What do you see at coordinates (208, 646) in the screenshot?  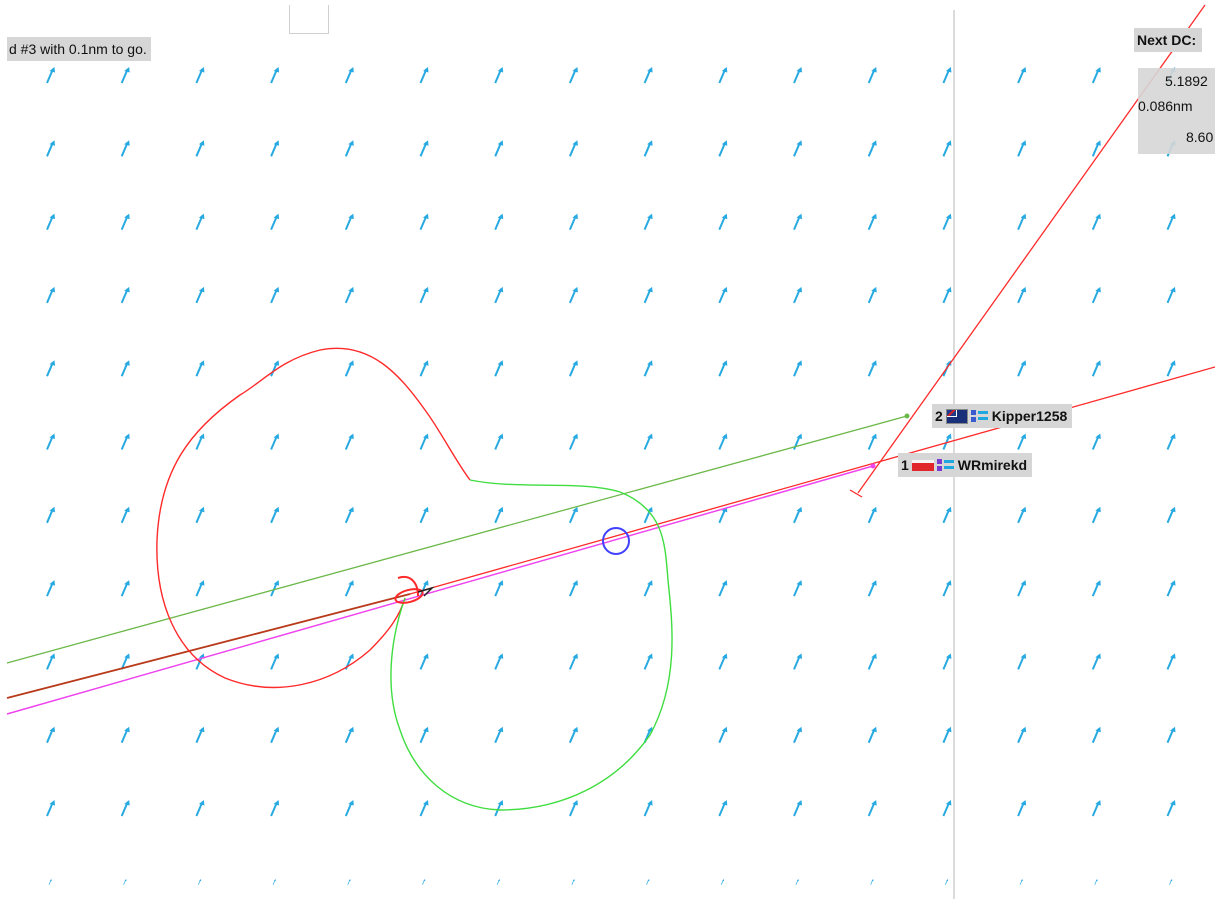 I see `course-line-dark-red` at bounding box center [208, 646].